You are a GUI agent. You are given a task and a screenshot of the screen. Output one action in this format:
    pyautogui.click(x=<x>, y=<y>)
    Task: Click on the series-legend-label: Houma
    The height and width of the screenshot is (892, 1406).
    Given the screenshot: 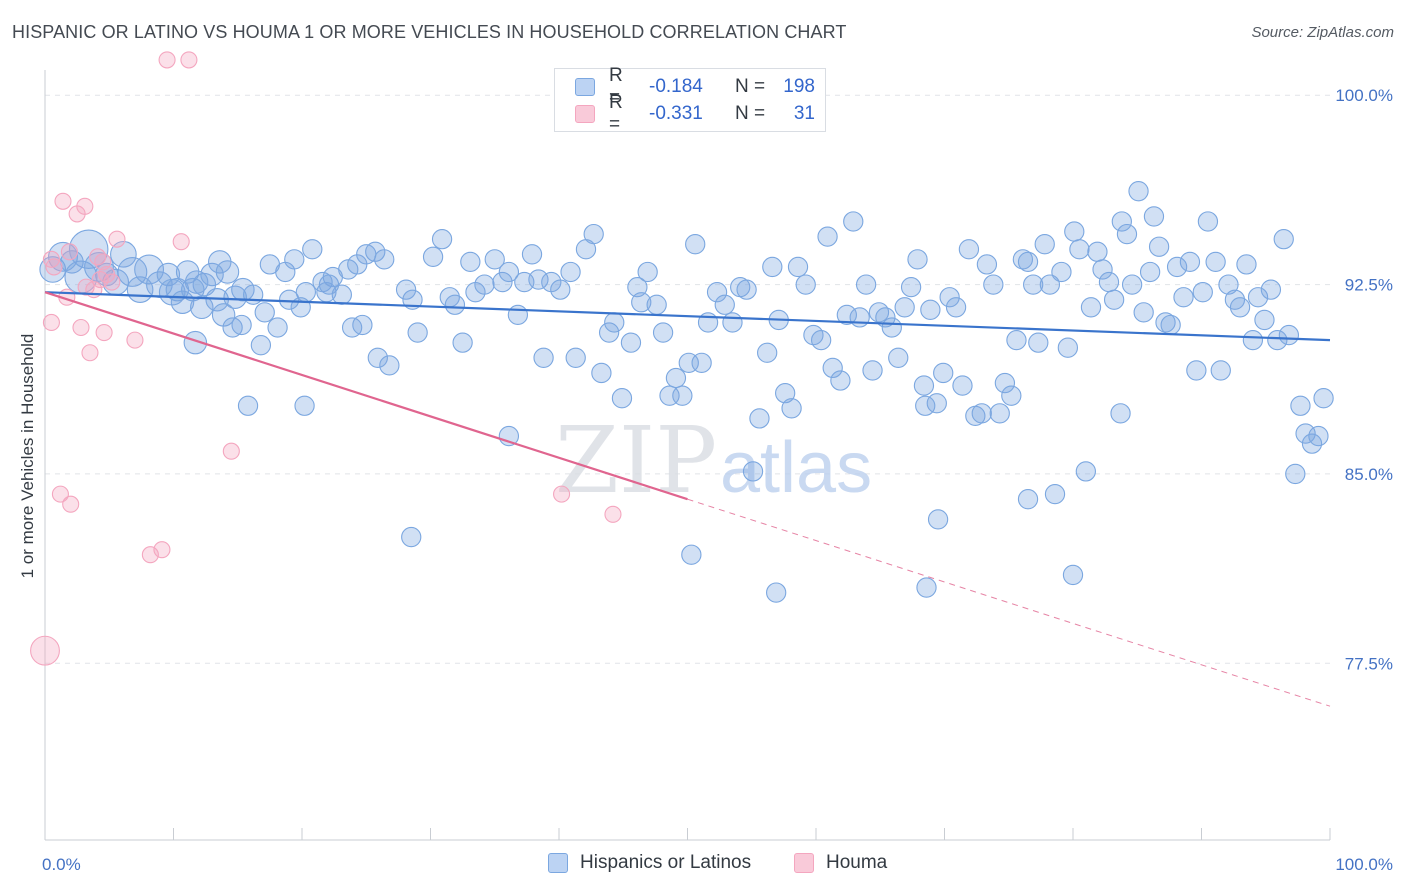 What is the action you would take?
    pyautogui.click(x=857, y=862)
    